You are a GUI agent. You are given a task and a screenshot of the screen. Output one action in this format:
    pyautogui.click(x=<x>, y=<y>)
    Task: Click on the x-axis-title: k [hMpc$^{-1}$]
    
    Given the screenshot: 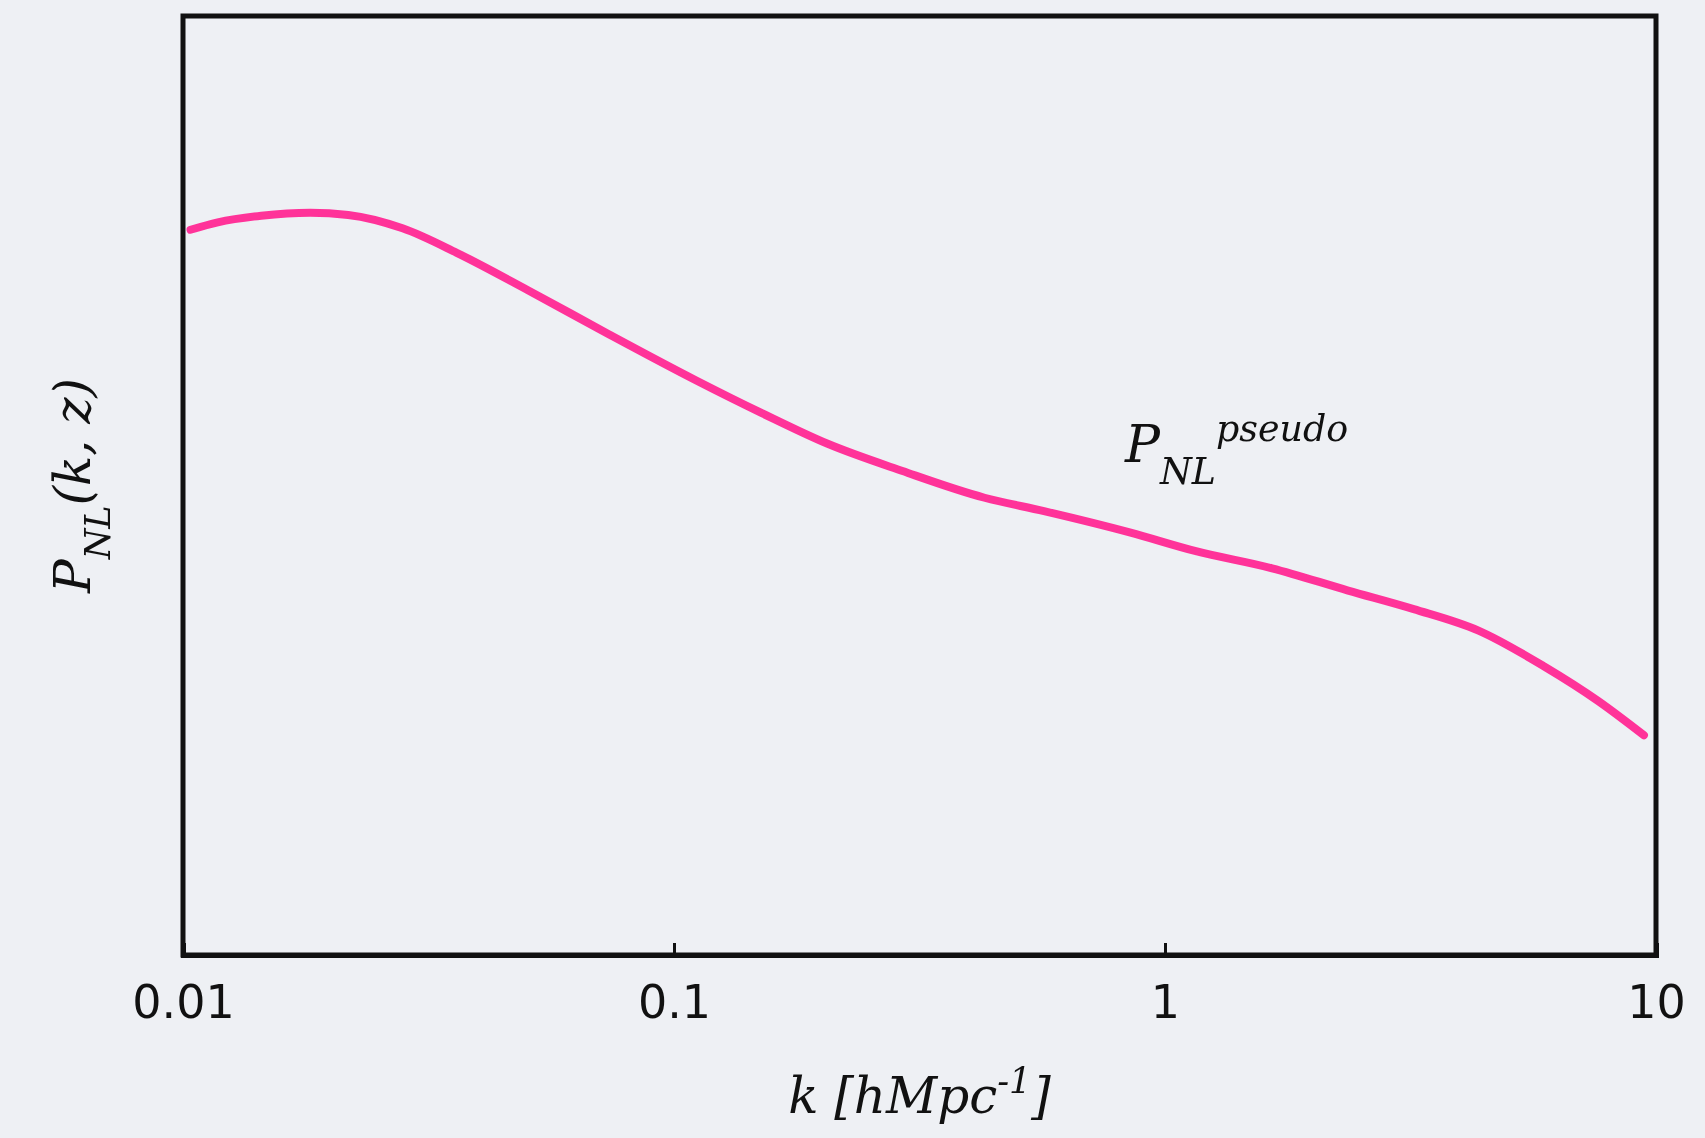 What is the action you would take?
    pyautogui.click(x=920, y=1093)
    